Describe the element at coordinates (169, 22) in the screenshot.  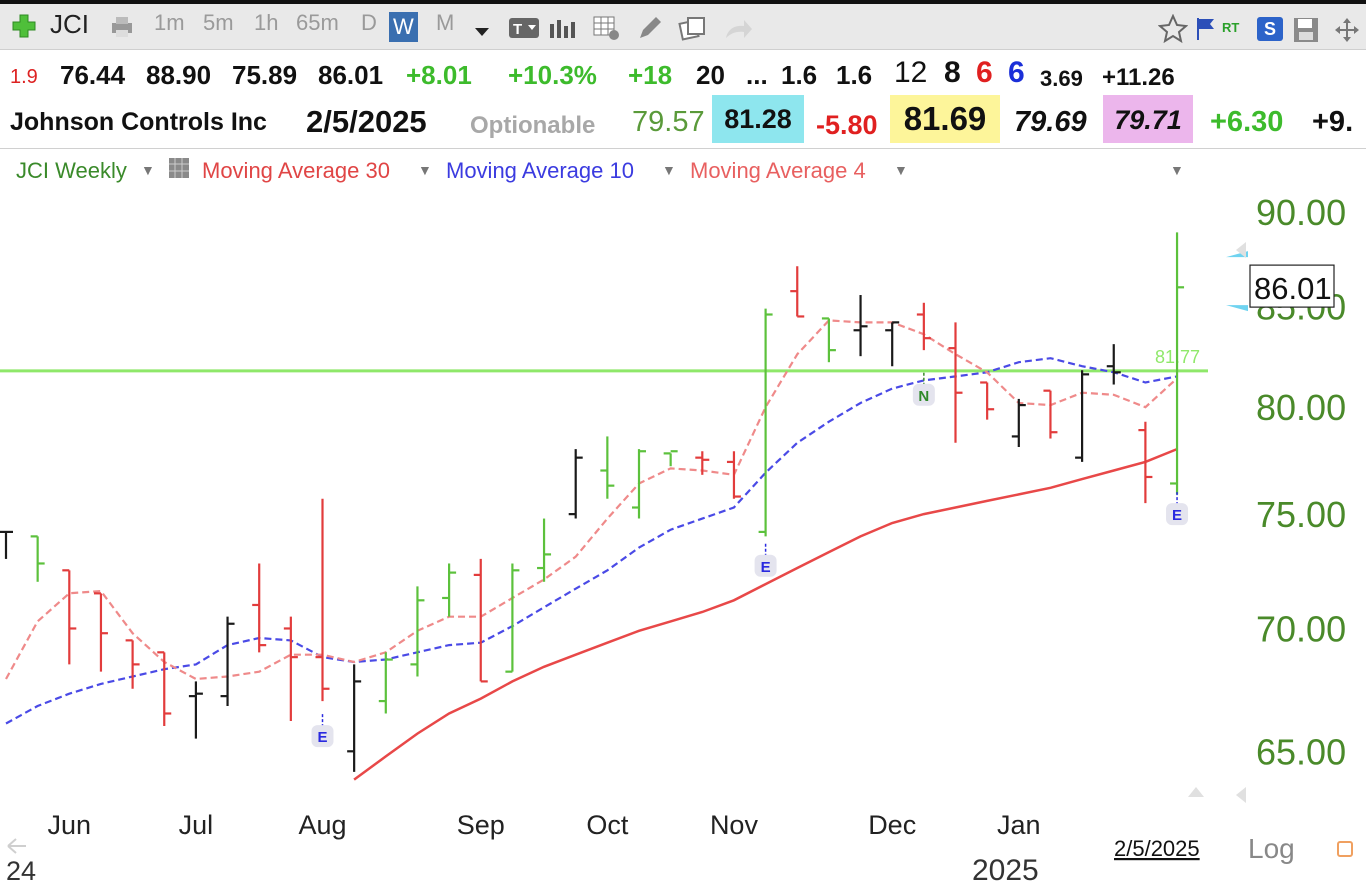
I see `interval-1m: 1m` at that location.